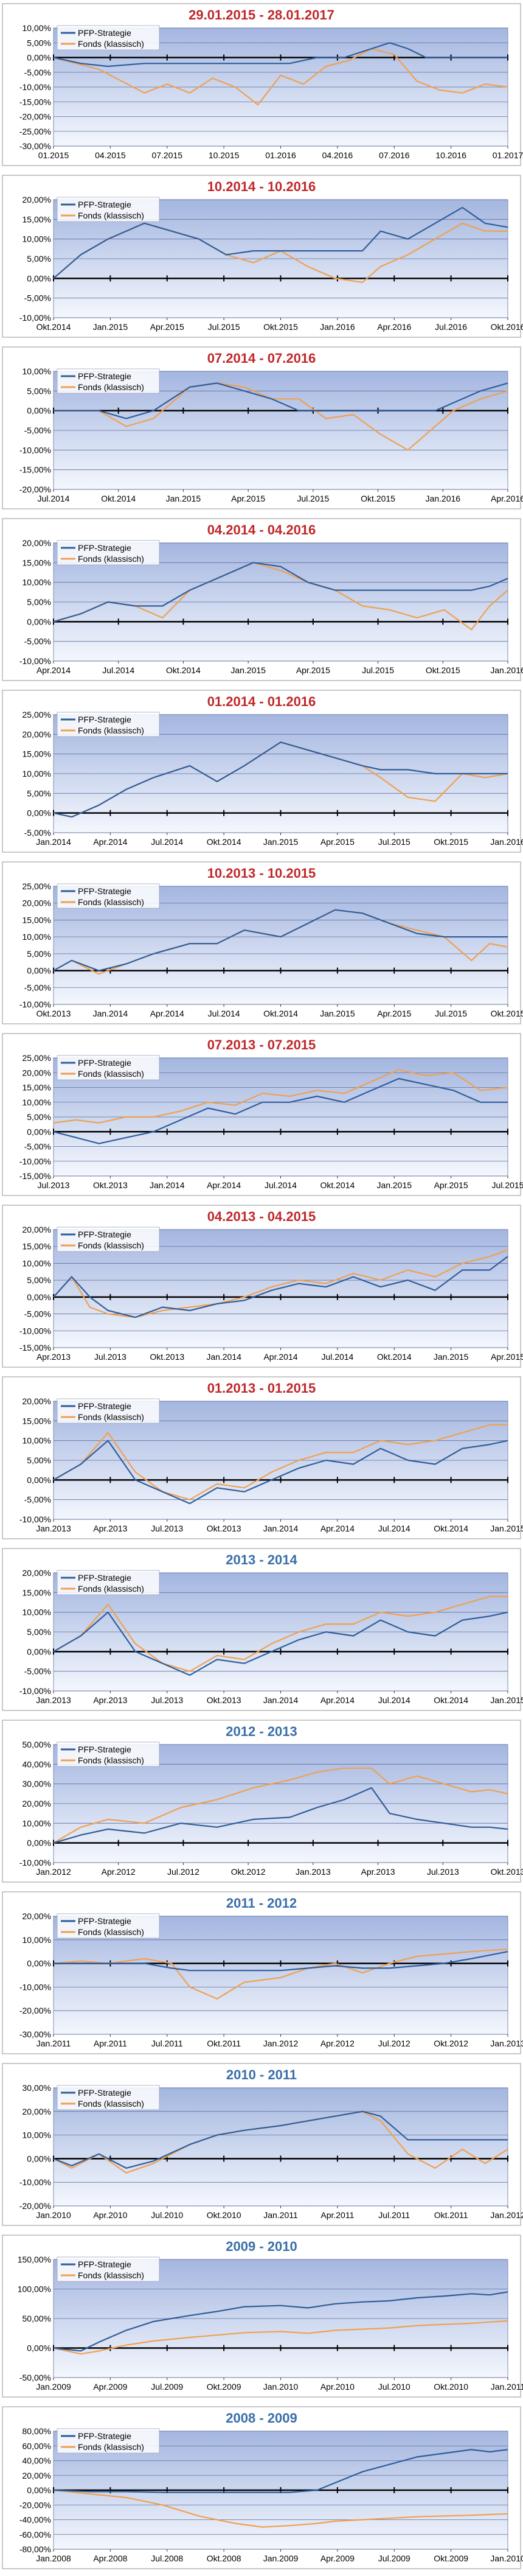  I want to click on x-tick-label: Jul.2015, so click(394, 842).